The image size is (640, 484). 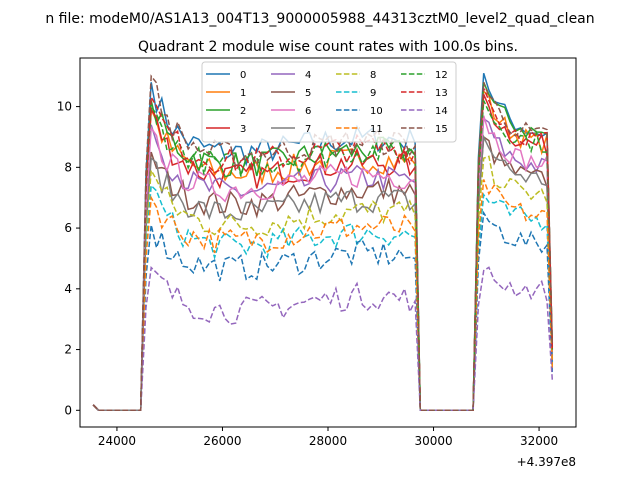 I want to click on legend-label-7: 7, so click(x=308, y=129).